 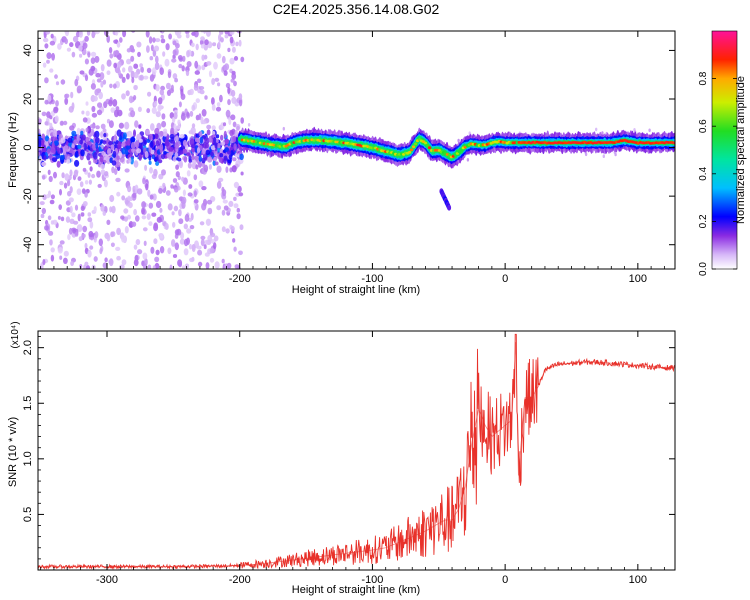 I want to click on colorbar-tick-label: 0.8, so click(x=703, y=78).